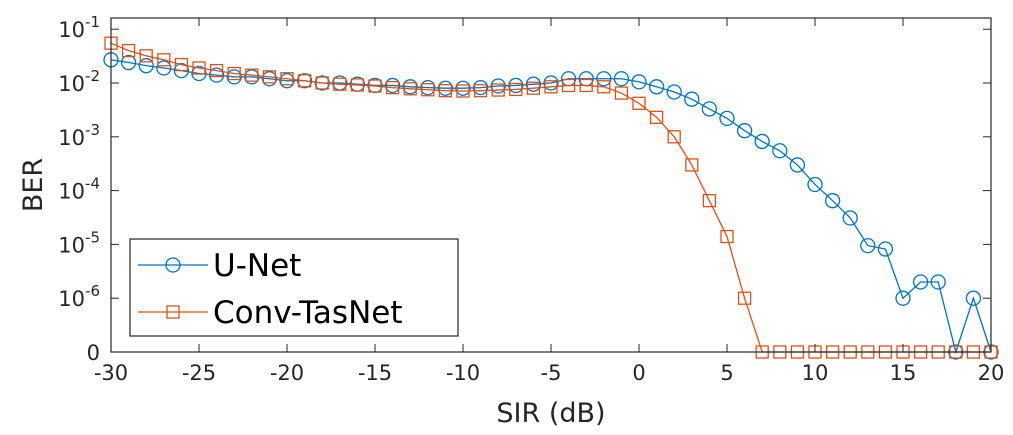 The height and width of the screenshot is (435, 1013). What do you see at coordinates (550, 413) in the screenshot?
I see `x-axis-label: SIR (dB)` at bounding box center [550, 413].